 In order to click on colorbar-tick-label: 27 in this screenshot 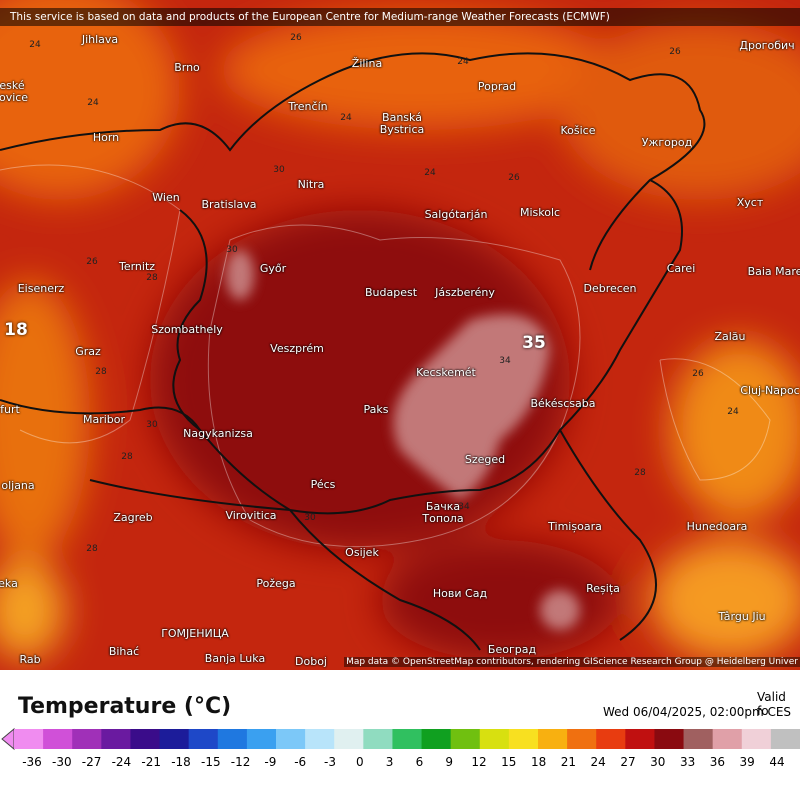, I will do `click(628, 762)`.